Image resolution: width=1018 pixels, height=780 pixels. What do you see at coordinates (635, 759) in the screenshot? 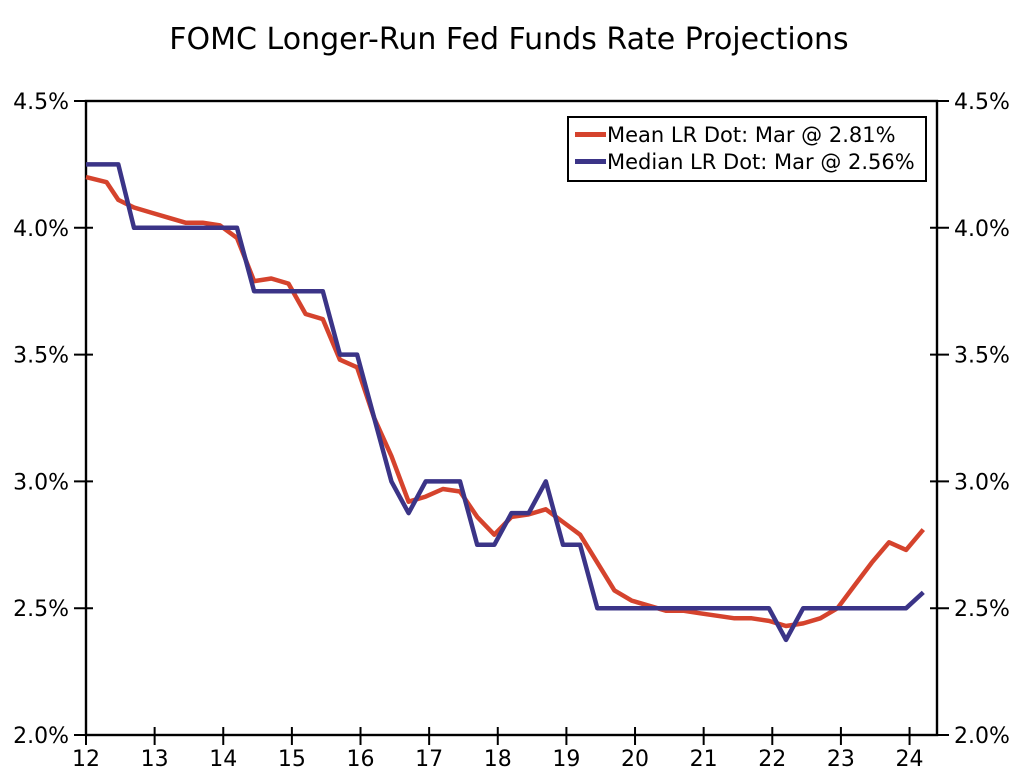
I see `x-tick-label: 20` at bounding box center [635, 759].